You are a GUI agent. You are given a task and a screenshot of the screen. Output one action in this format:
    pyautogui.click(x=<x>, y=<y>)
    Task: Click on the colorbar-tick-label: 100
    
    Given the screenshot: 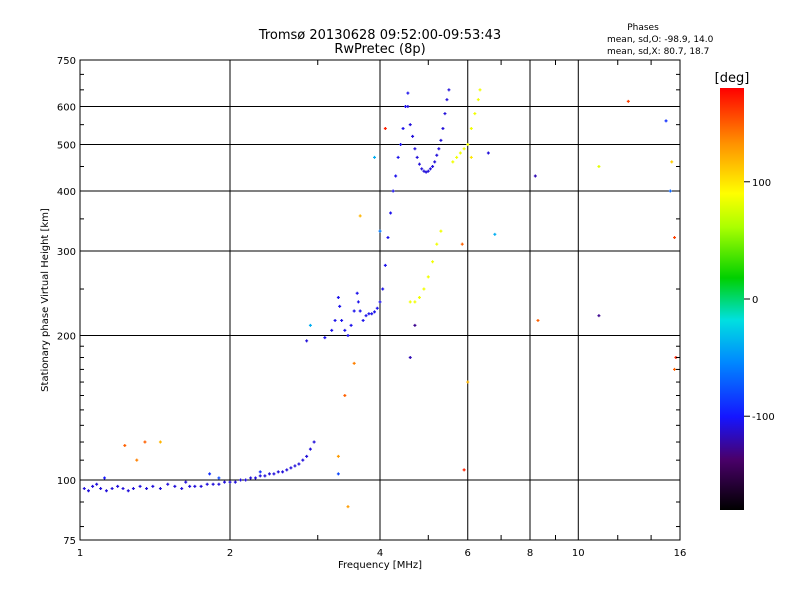 What is the action you would take?
    pyautogui.click(x=761, y=183)
    